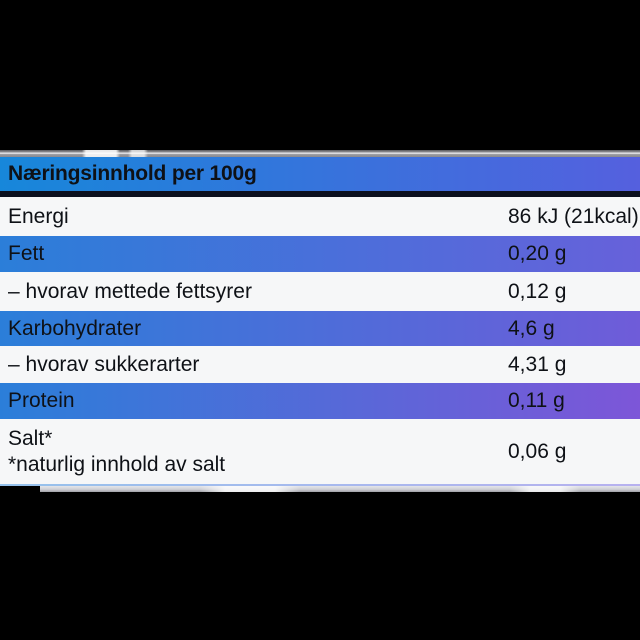 The height and width of the screenshot is (640, 640). Describe the element at coordinates (340, 489) in the screenshot. I see `label-bottom-edge` at that location.